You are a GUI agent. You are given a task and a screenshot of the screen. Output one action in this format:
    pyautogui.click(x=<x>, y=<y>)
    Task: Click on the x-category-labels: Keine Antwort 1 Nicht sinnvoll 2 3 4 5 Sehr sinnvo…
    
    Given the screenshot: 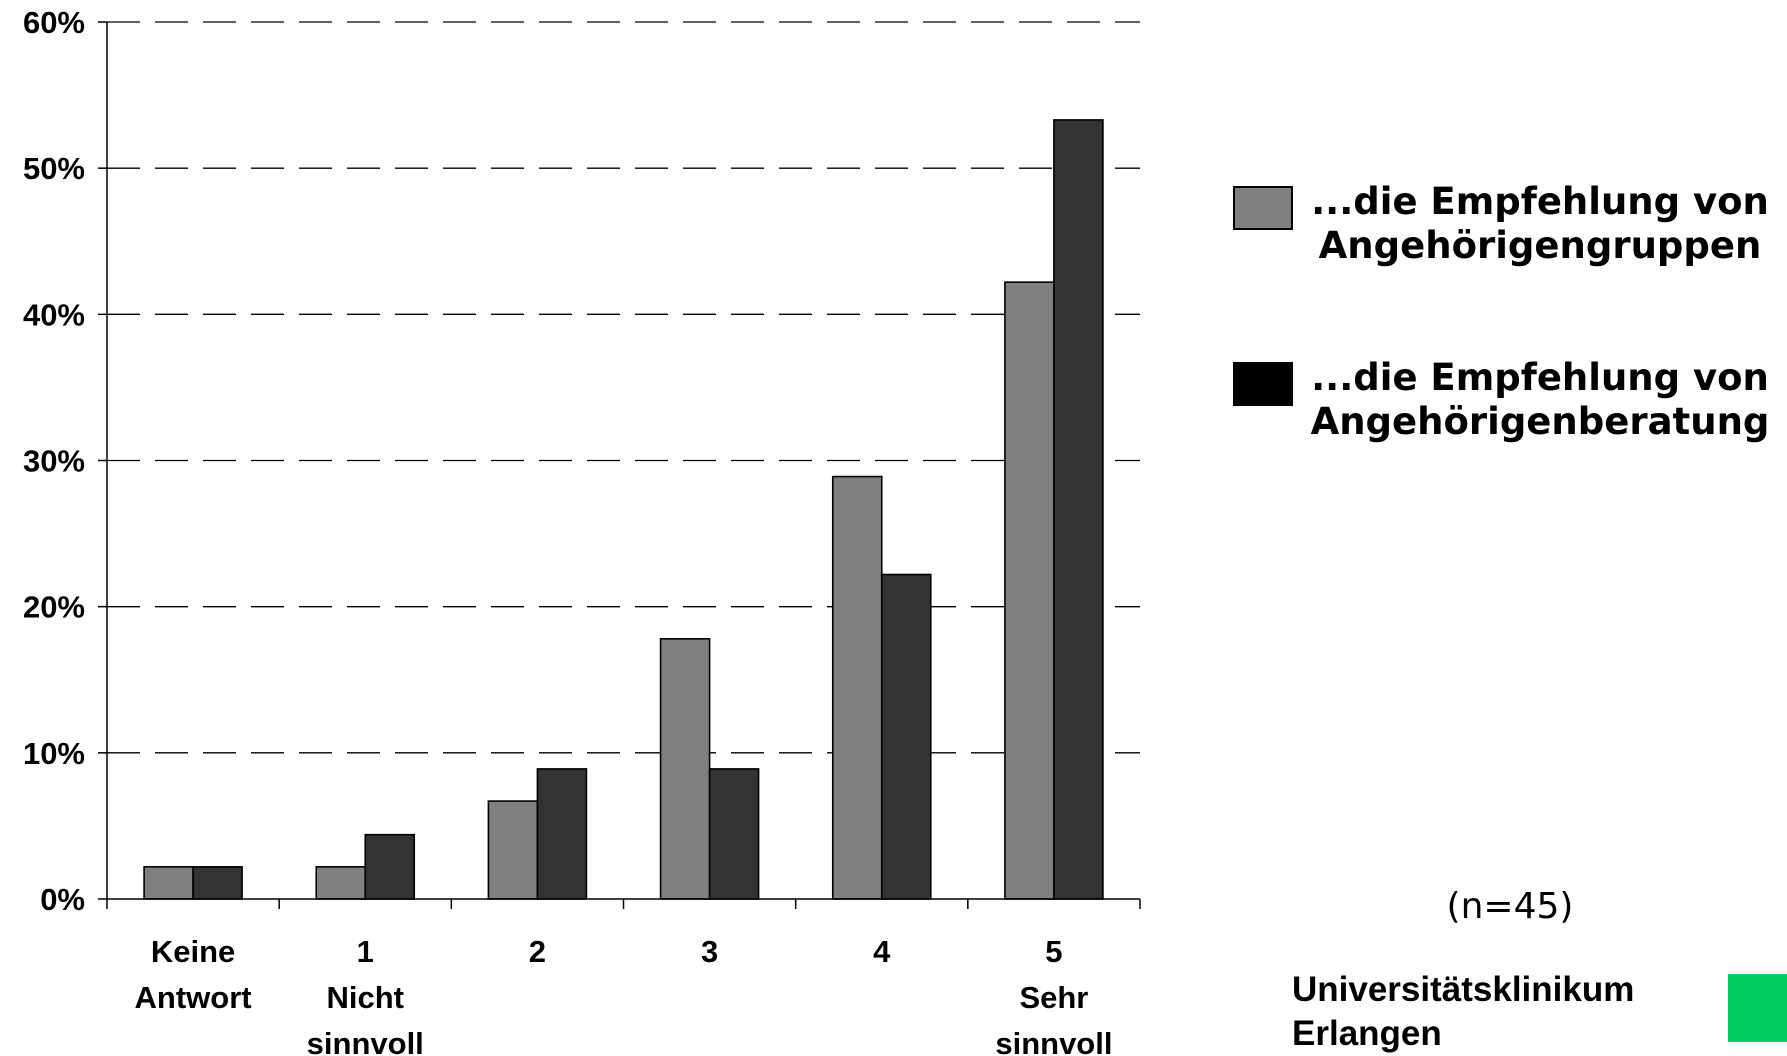 What is the action you would take?
    pyautogui.click(x=624, y=995)
    